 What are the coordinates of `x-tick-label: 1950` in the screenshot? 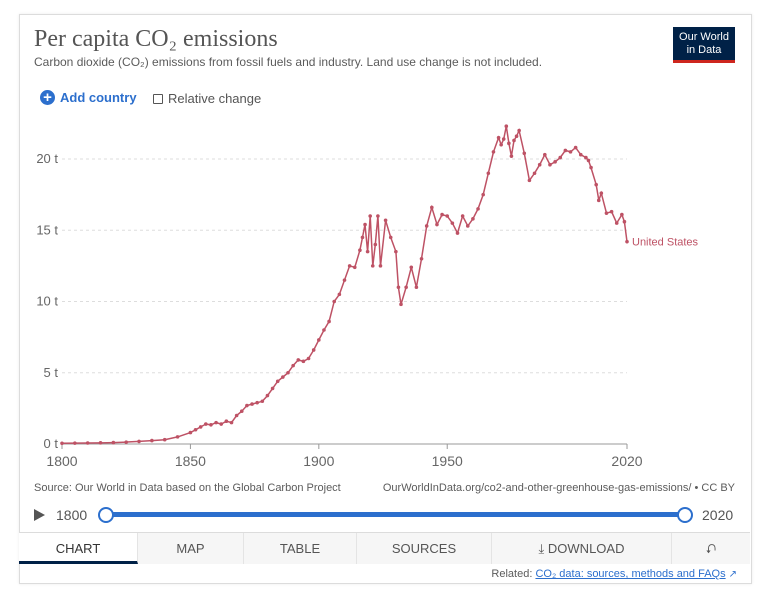 It's located at (447, 461).